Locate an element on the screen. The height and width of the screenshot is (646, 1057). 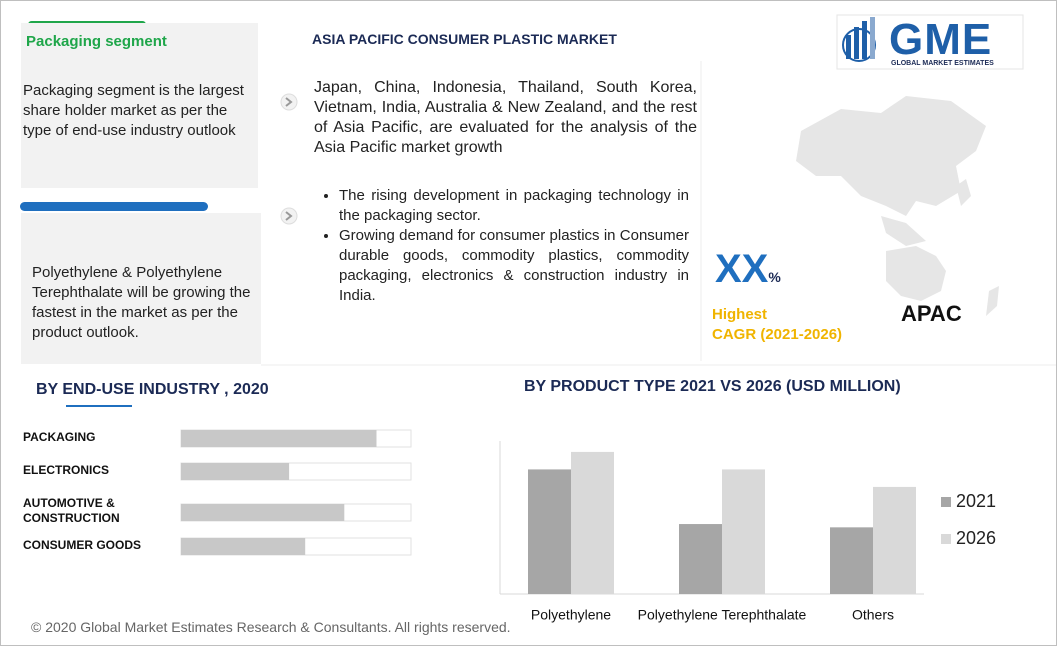
header-title: ASIA PACIFIC CONSUMER PLASTIC MARKET is located at coordinates (464, 39).